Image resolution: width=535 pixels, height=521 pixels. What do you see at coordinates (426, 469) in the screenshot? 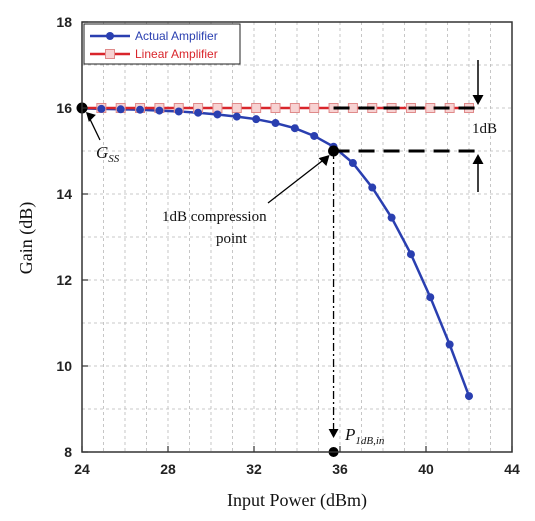
I see `x-tick-label: 40` at bounding box center [426, 469].